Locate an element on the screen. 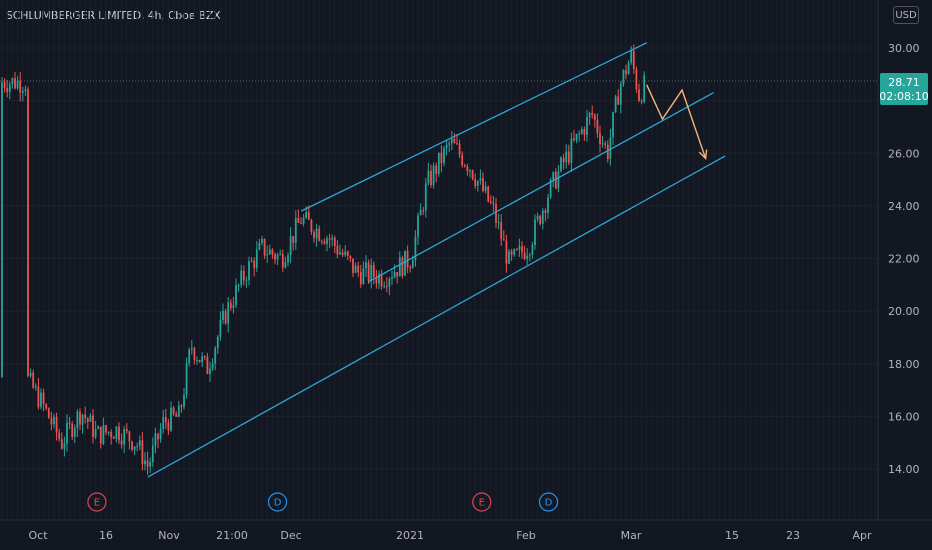 The height and width of the screenshot is (550, 932). time-tick-label: Feb is located at coordinates (525, 535).